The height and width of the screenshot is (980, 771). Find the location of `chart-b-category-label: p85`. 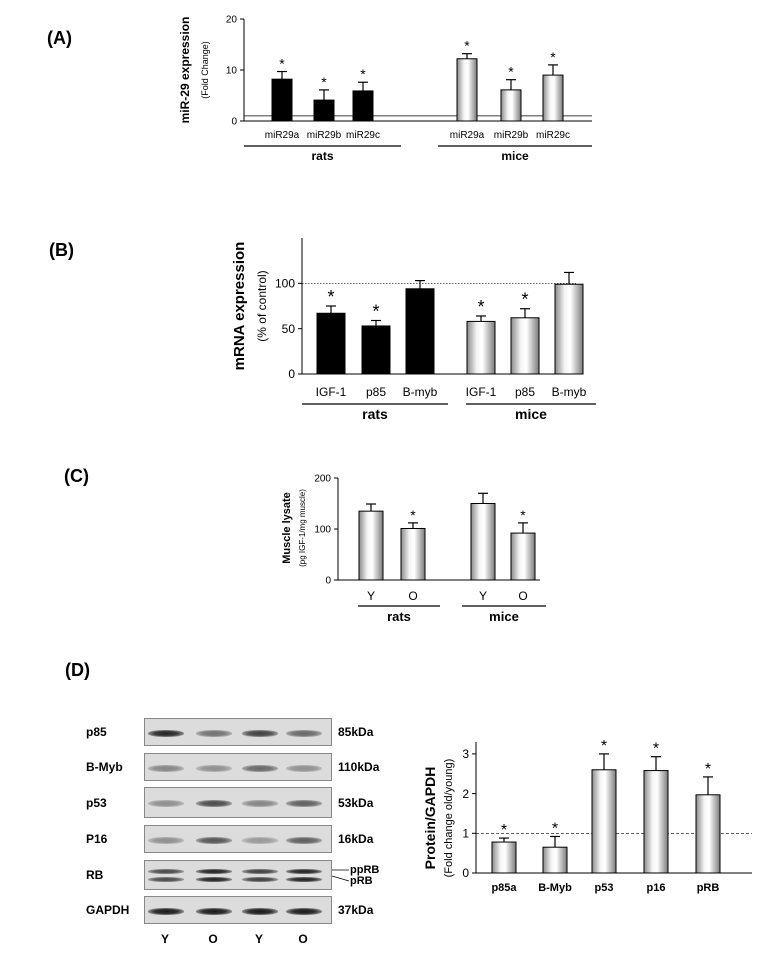

chart-b-category-label: p85 is located at coordinates (525, 392).